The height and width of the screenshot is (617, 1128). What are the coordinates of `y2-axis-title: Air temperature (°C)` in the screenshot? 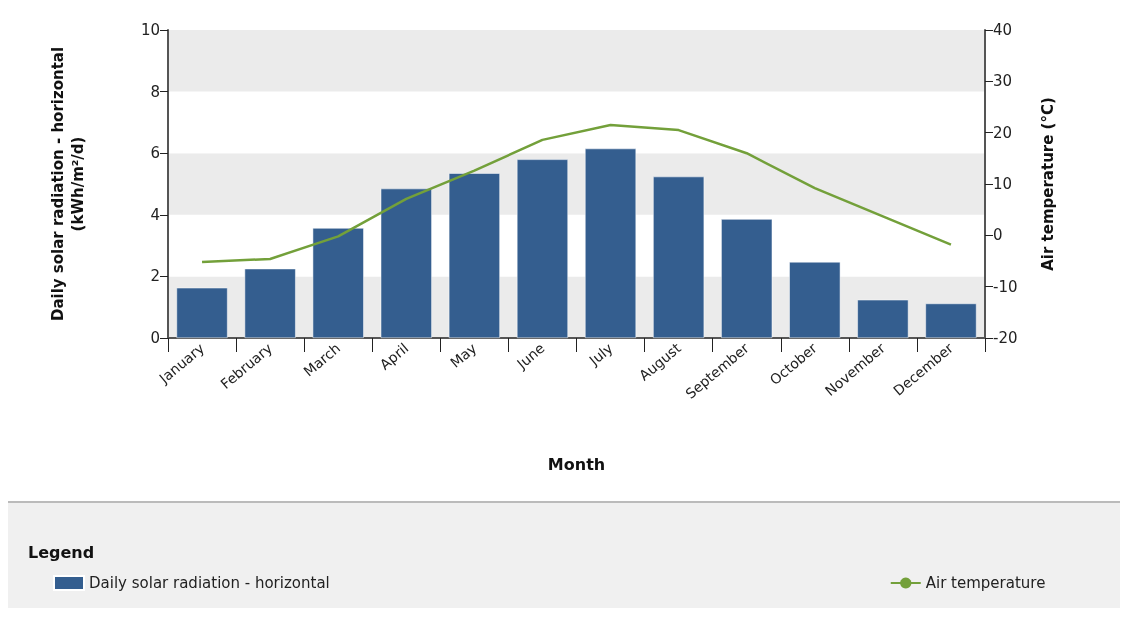 It's located at (1047, 184).